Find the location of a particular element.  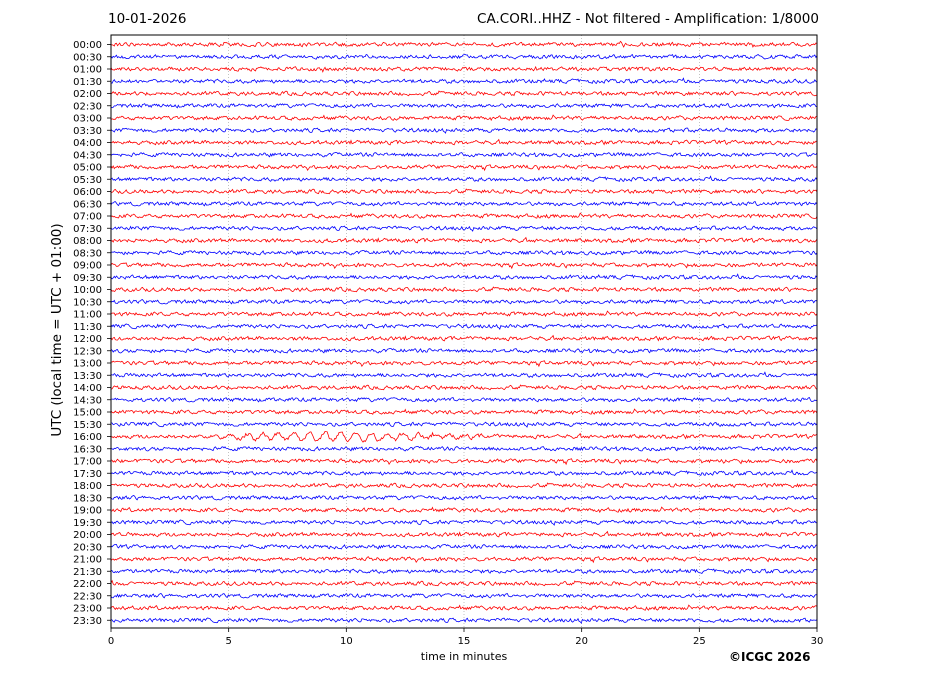

trace-1930 is located at coordinates (463, 522).